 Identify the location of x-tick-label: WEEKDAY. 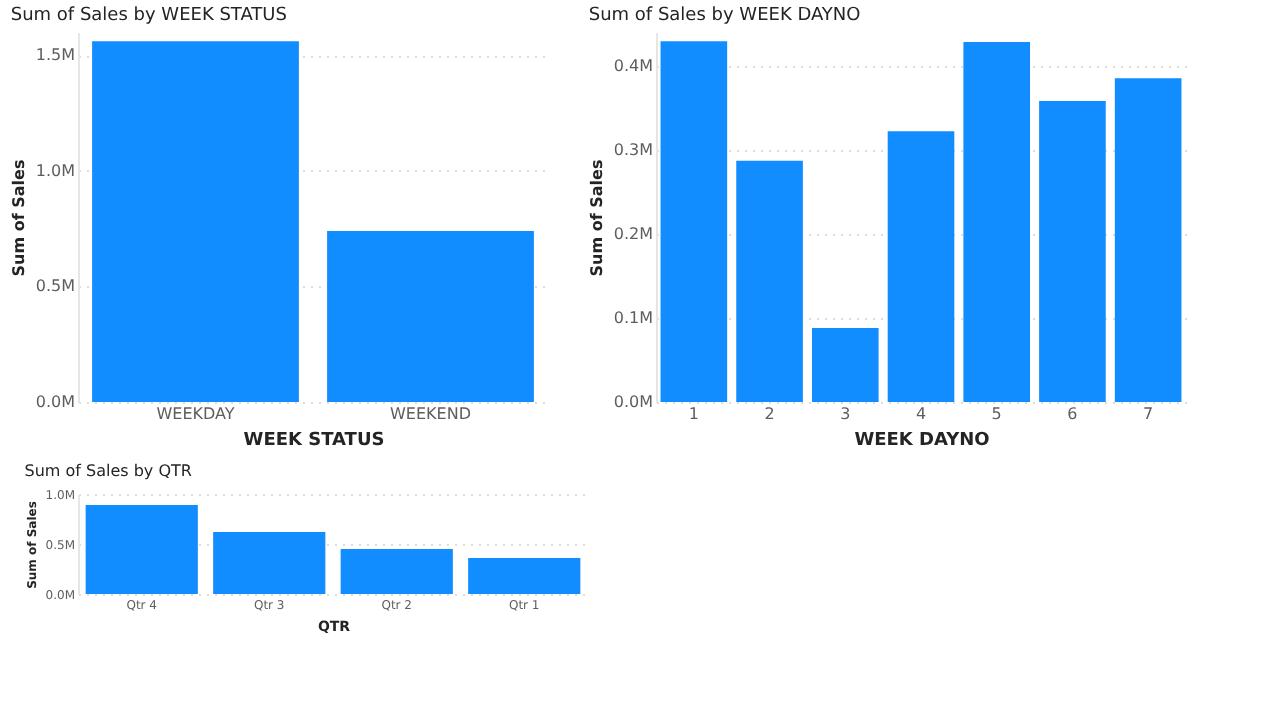
(195, 414).